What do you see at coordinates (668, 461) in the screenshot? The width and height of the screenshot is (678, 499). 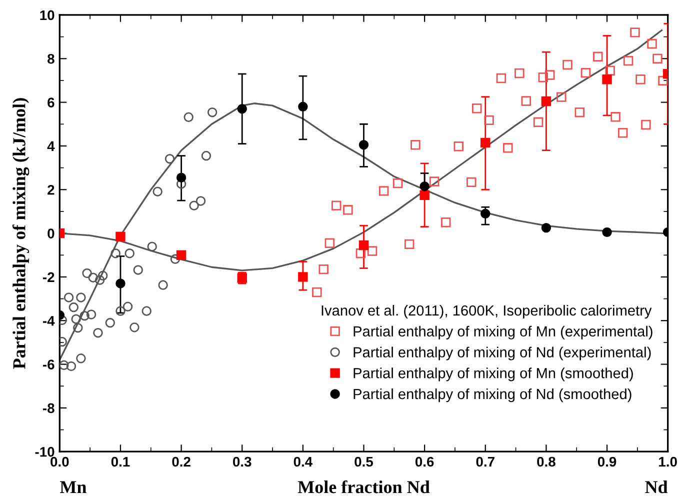 I see `x-tick-label: 1.0` at bounding box center [668, 461].